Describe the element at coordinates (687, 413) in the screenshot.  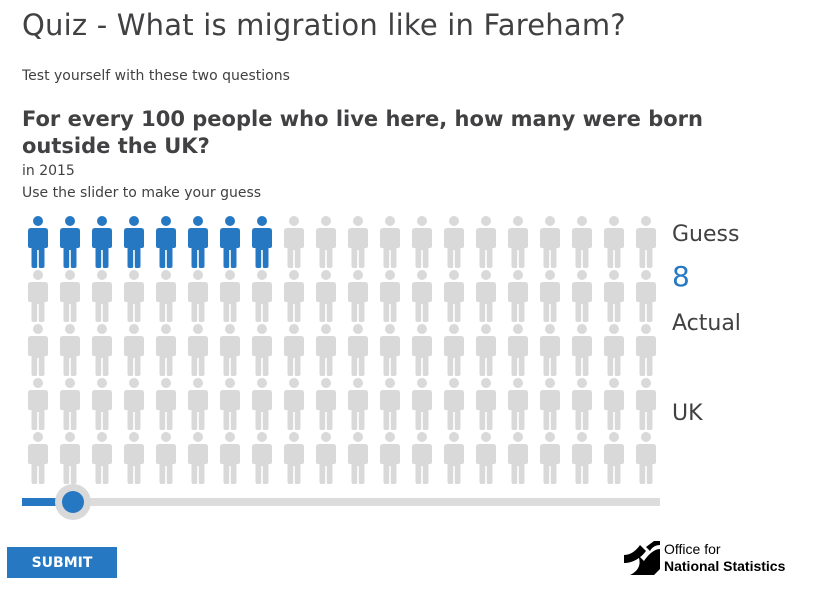
I see `uk-label: UK` at that location.